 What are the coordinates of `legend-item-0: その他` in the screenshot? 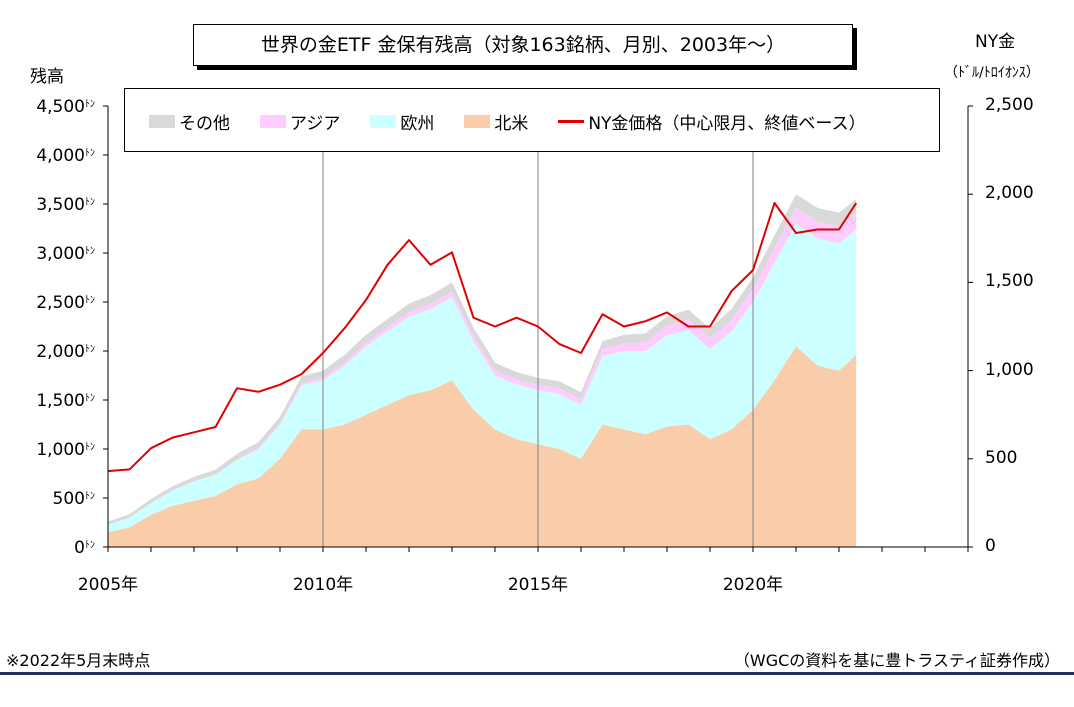 It's located at (189, 121).